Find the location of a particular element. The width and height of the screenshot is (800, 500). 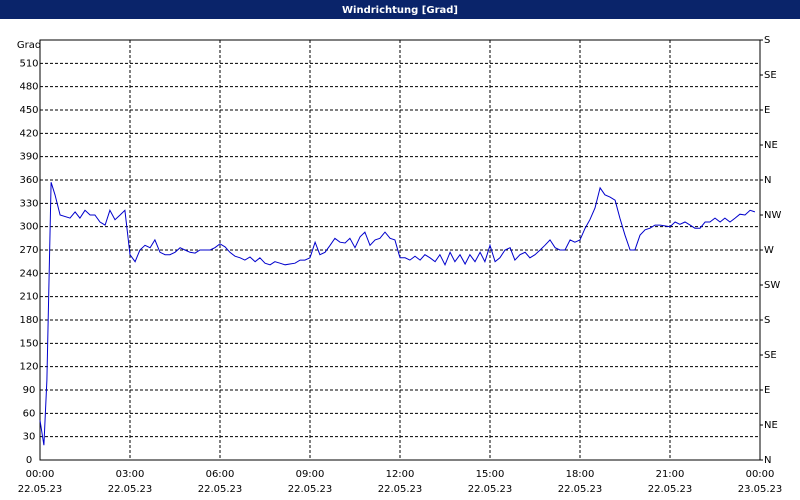

chart-title: Windrichtung [Grad] is located at coordinates (400, 10).